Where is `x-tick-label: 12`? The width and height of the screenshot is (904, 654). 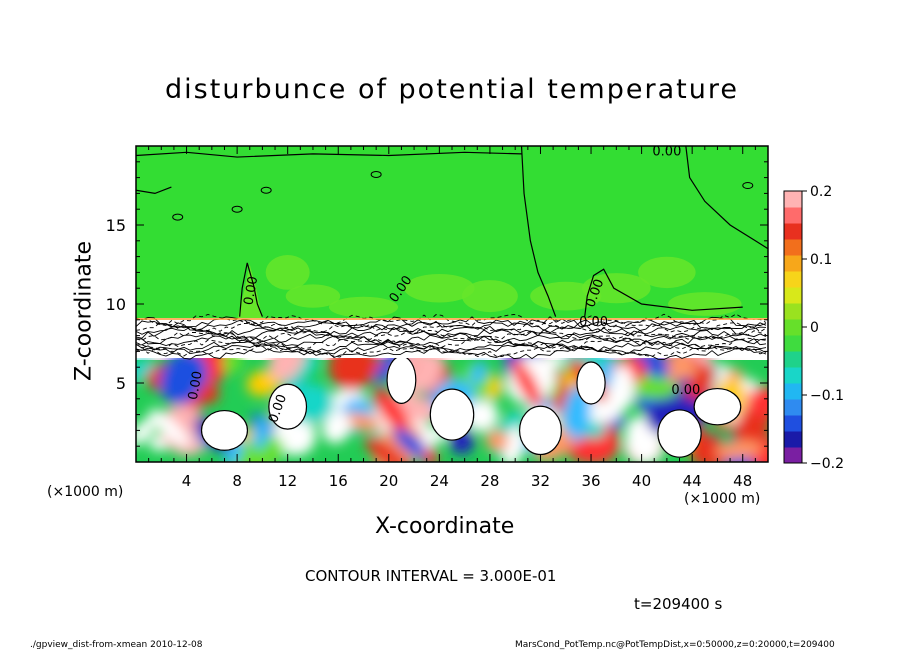 x-tick-label: 12 is located at coordinates (287, 481).